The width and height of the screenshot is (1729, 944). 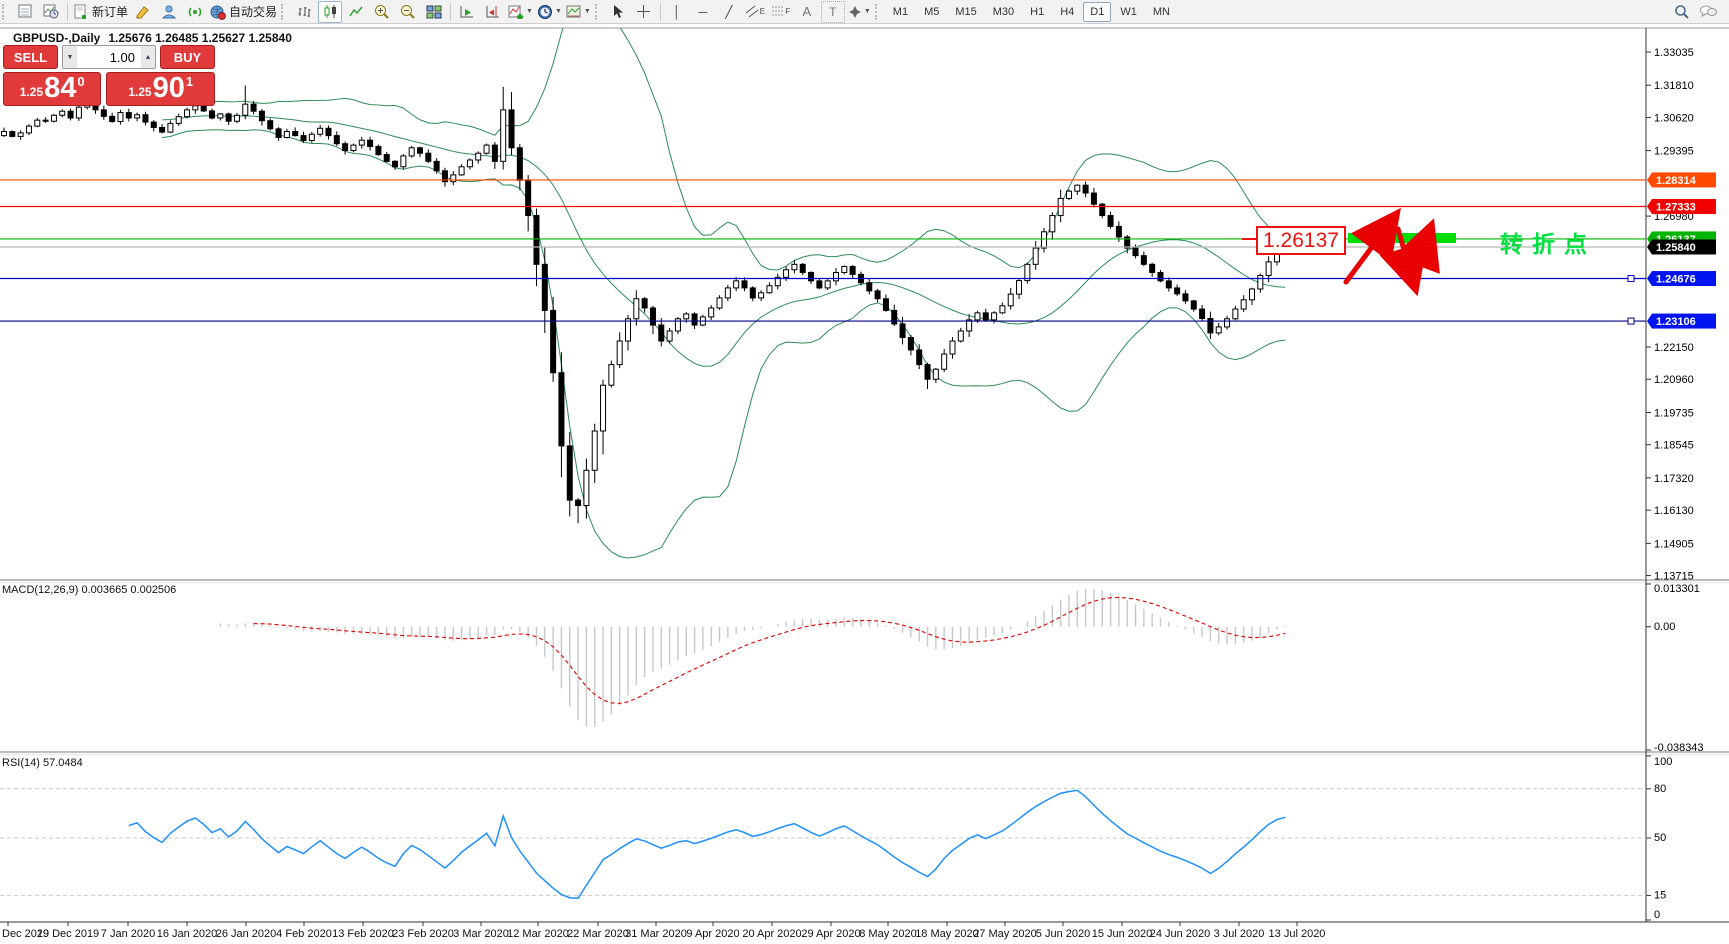 I want to click on macd-panel, so click(x=752, y=657).